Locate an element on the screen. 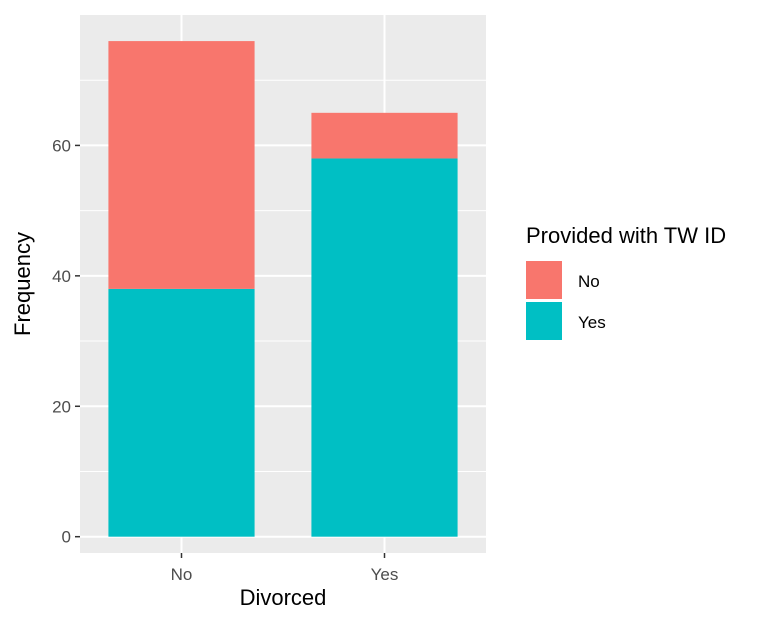 The height and width of the screenshot is (617, 759). x-tick-label: Yes is located at coordinates (385, 574).